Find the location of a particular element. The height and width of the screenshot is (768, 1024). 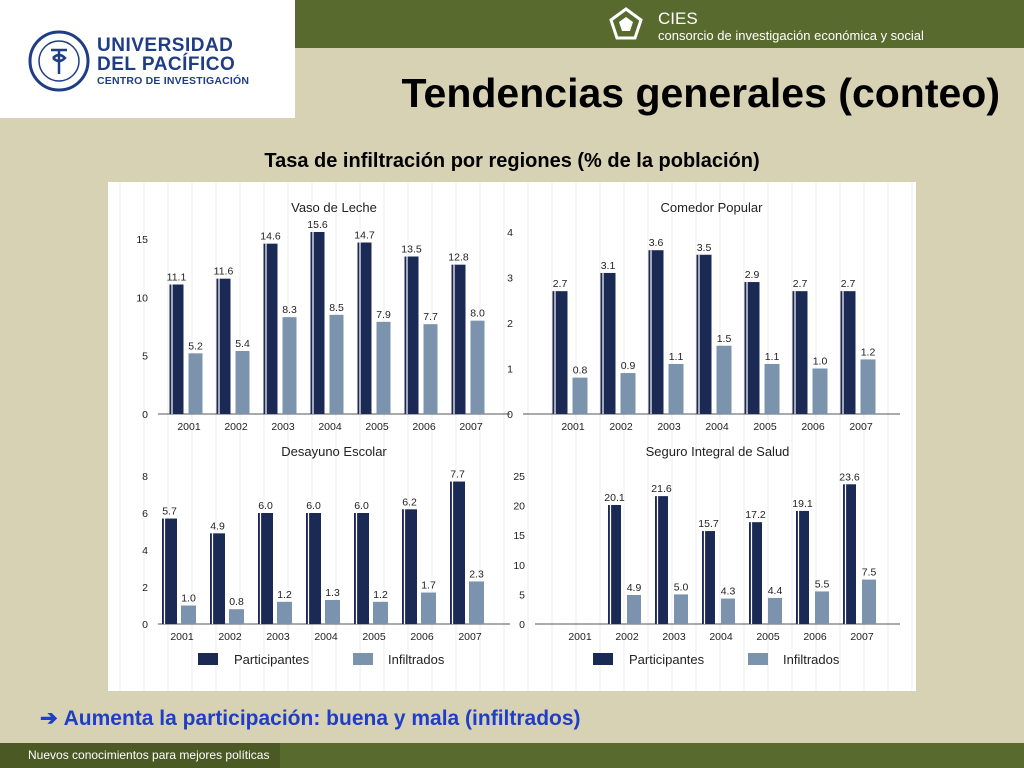

data-label-participantes: 20.1 is located at coordinates (614, 498).